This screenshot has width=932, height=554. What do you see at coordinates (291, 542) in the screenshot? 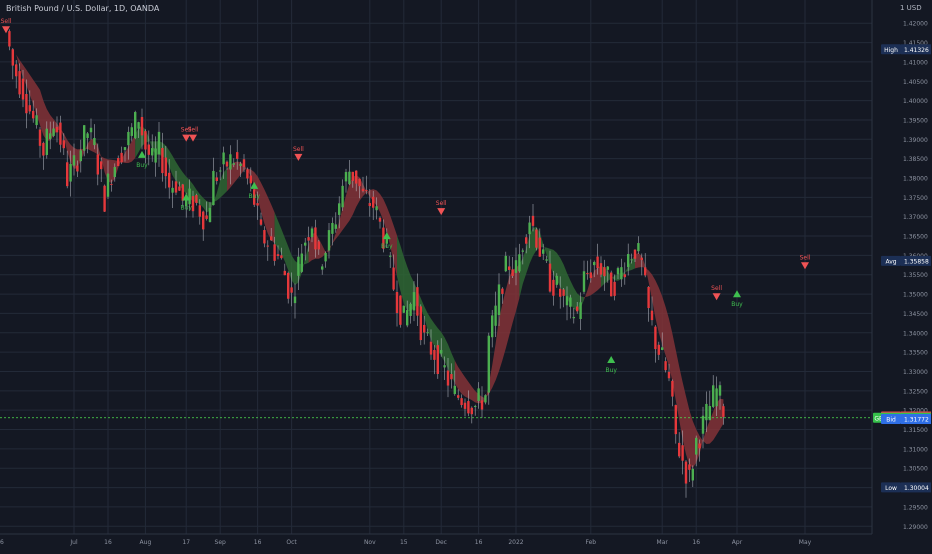
I see `x-tick-label: Oct` at bounding box center [291, 542].